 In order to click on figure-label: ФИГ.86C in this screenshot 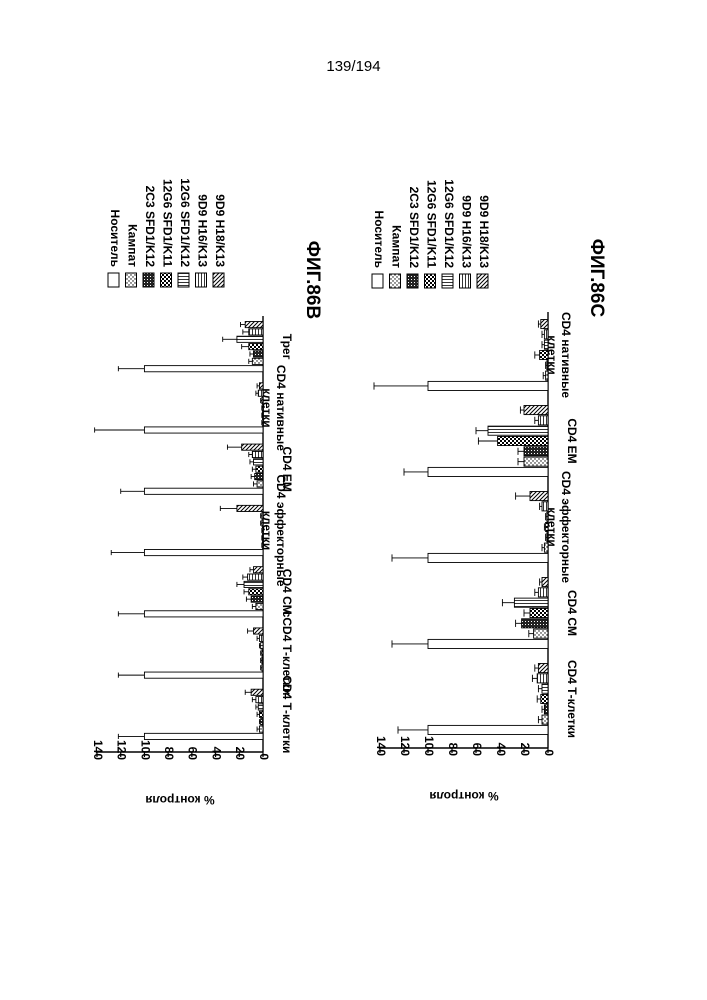, I will do `click(596, 278)`.